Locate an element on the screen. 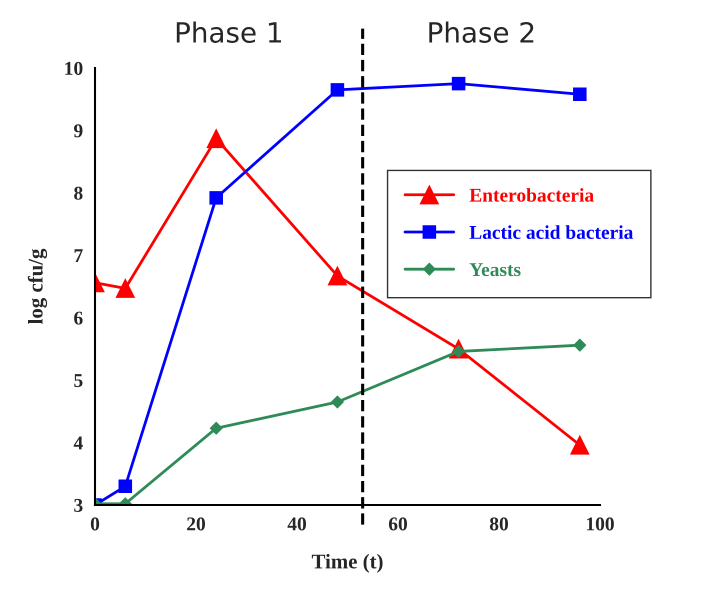 The width and height of the screenshot is (701, 597). y-tick-label: 6 is located at coordinates (78, 318).